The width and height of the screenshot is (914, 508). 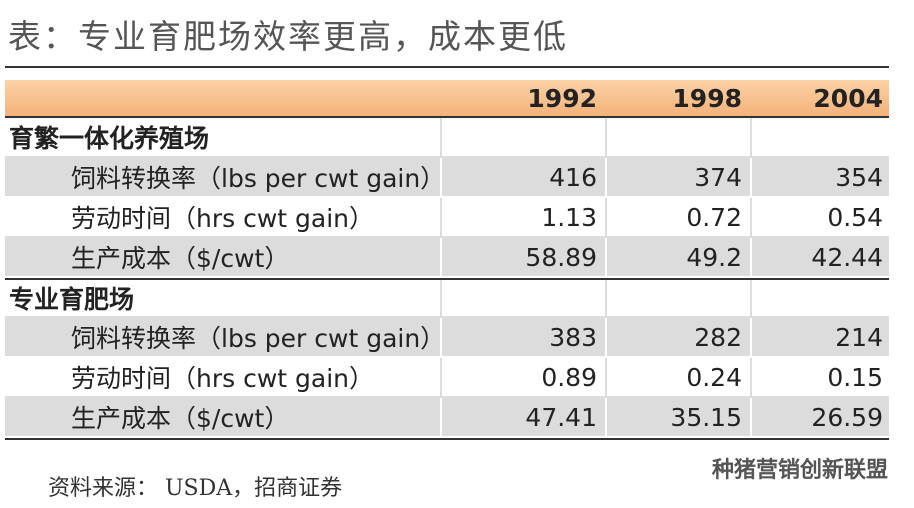 What do you see at coordinates (521, 377) in the screenshot?
I see `cell: 0.89` at bounding box center [521, 377].